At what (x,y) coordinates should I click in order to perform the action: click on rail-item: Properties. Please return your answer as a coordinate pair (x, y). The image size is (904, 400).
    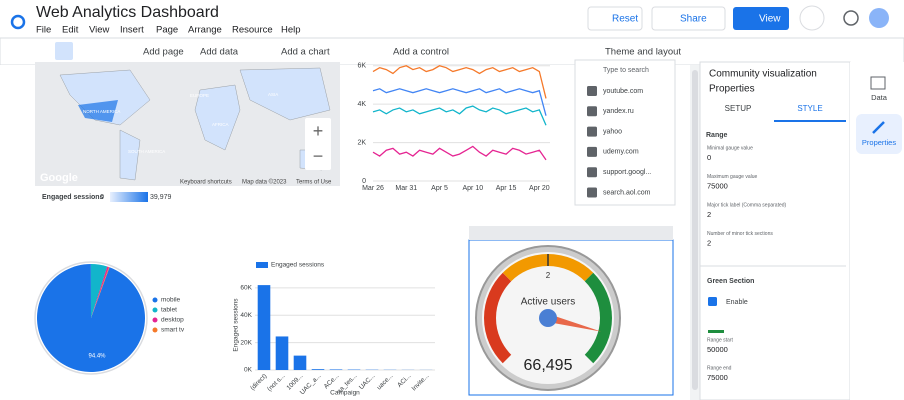
    Looking at the image, I should click on (879, 142).